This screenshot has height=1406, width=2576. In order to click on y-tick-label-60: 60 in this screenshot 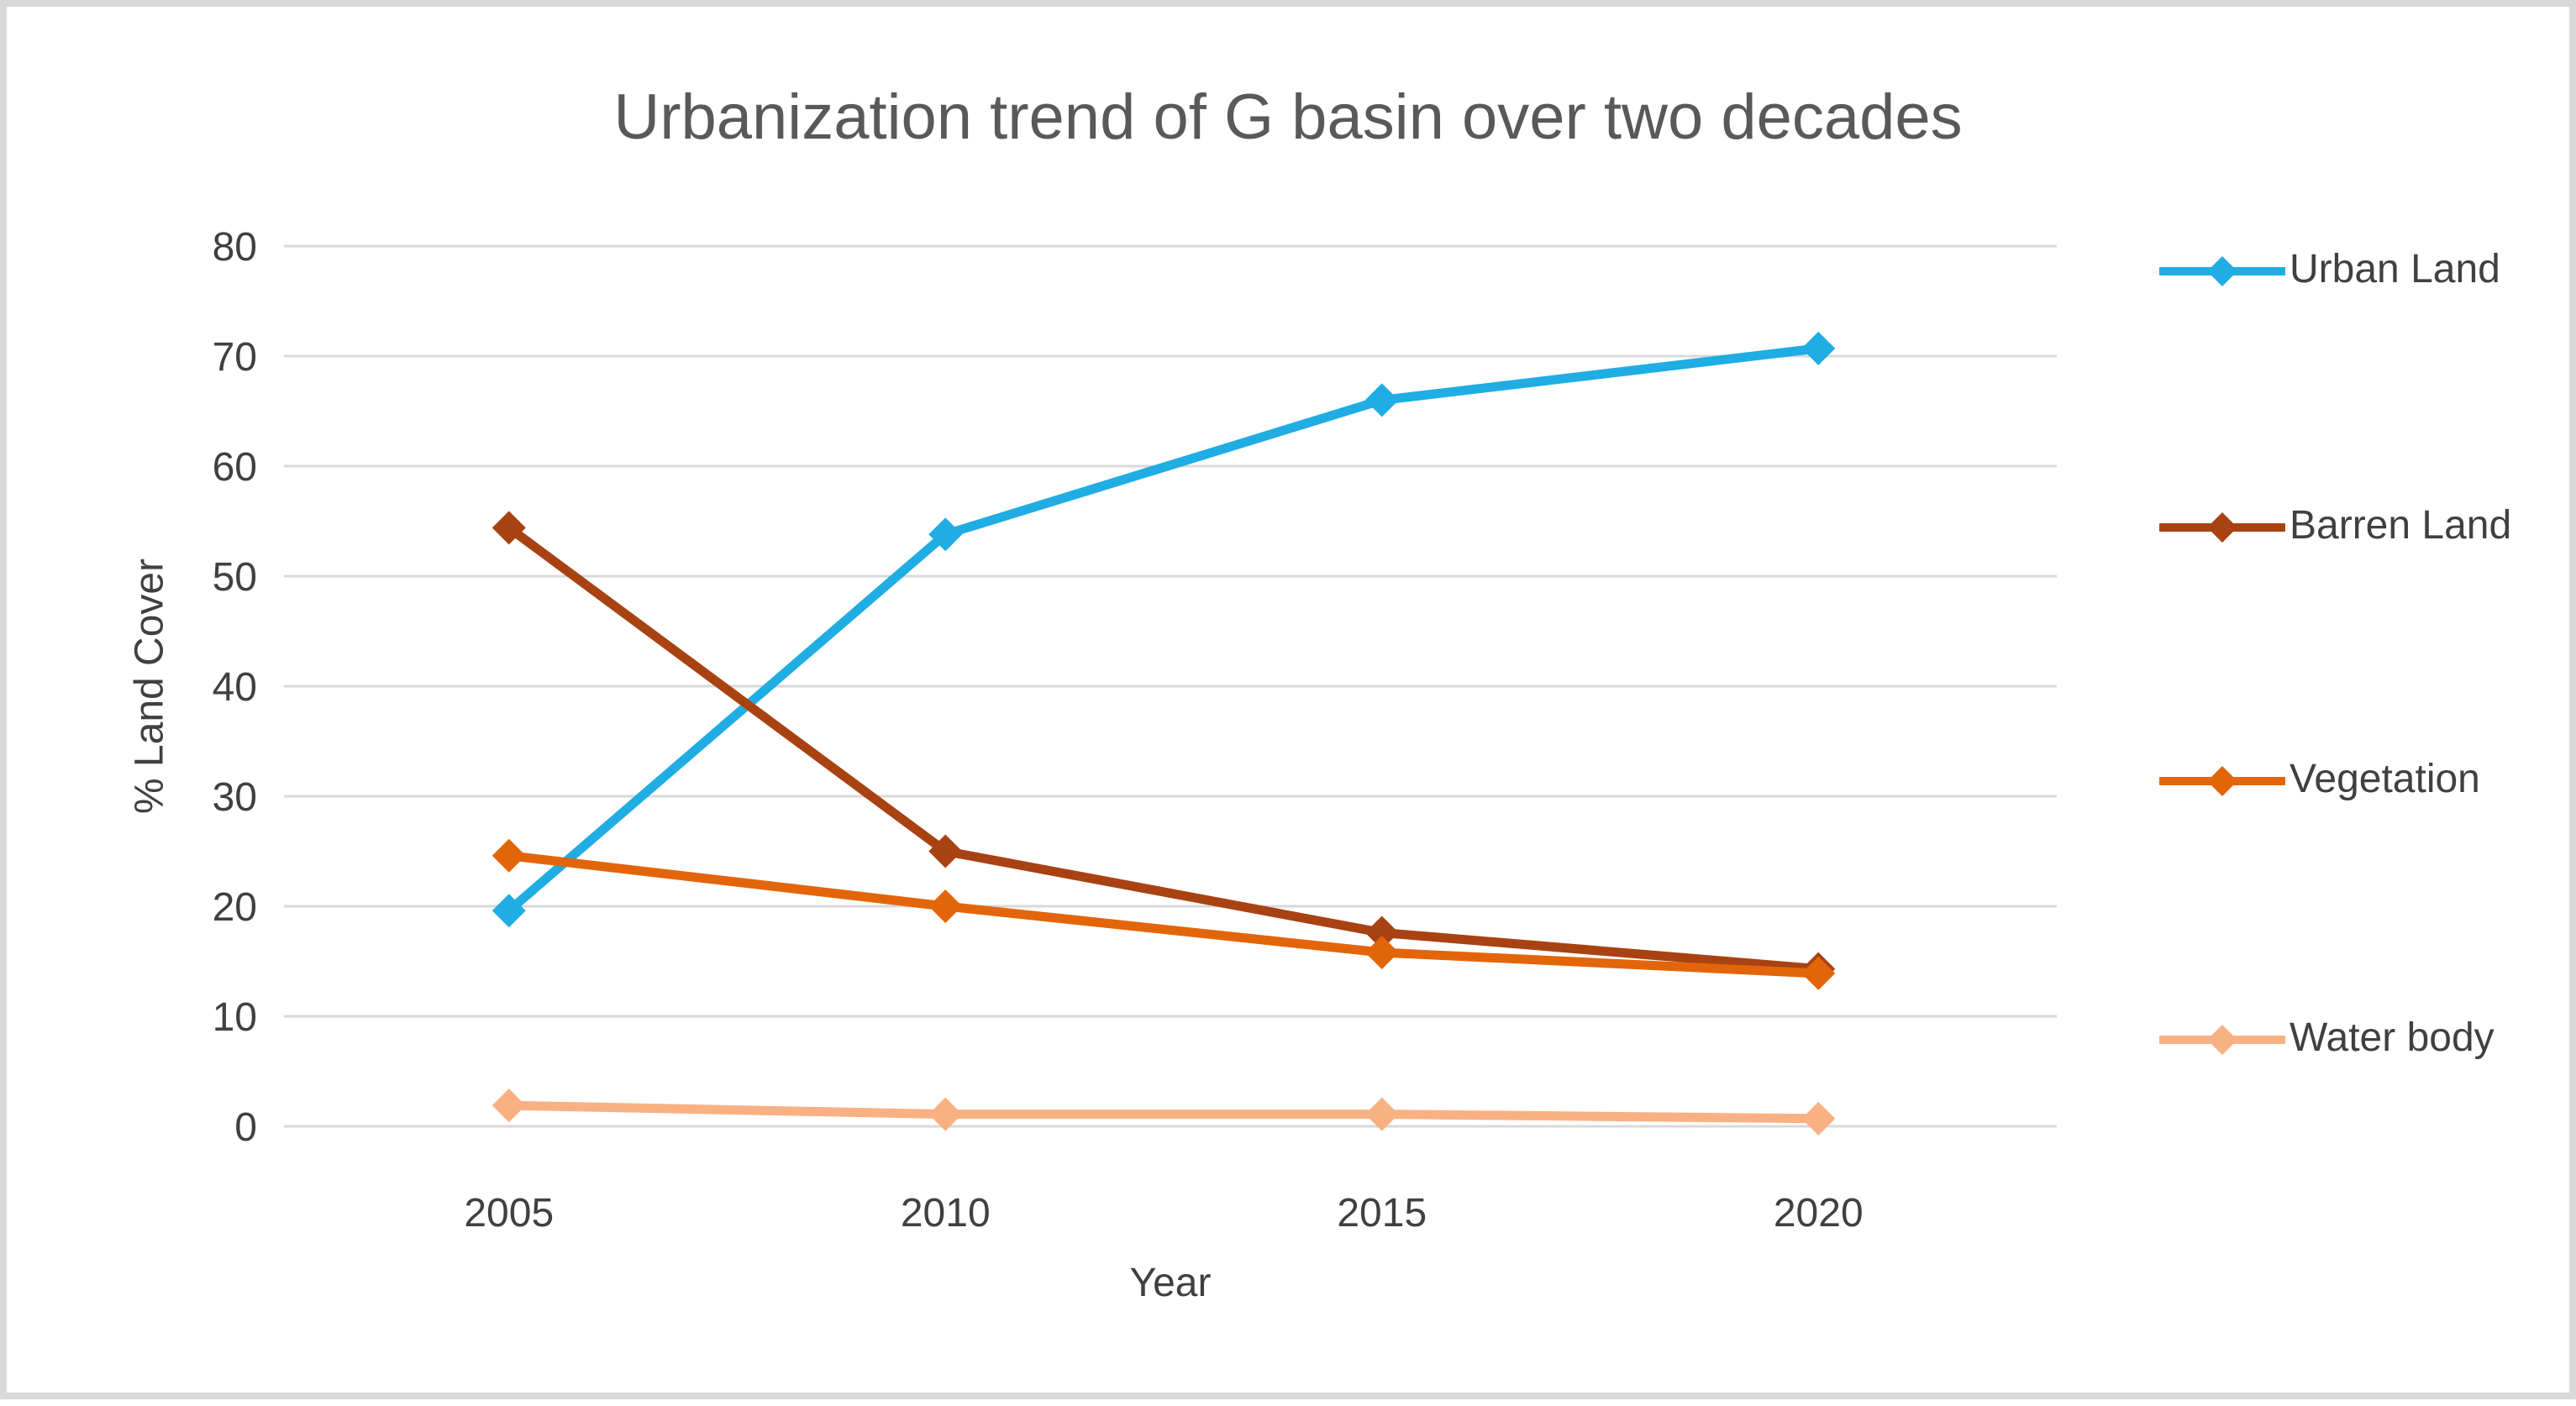, I will do `click(235, 467)`.